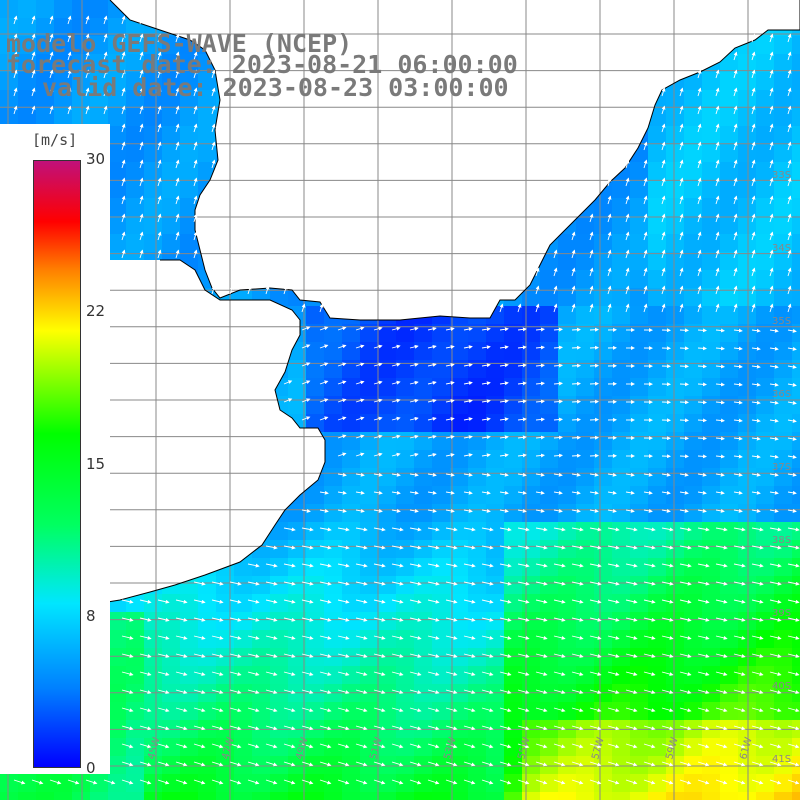  I want to click on colorbar-tick-15: 15, so click(96, 464).